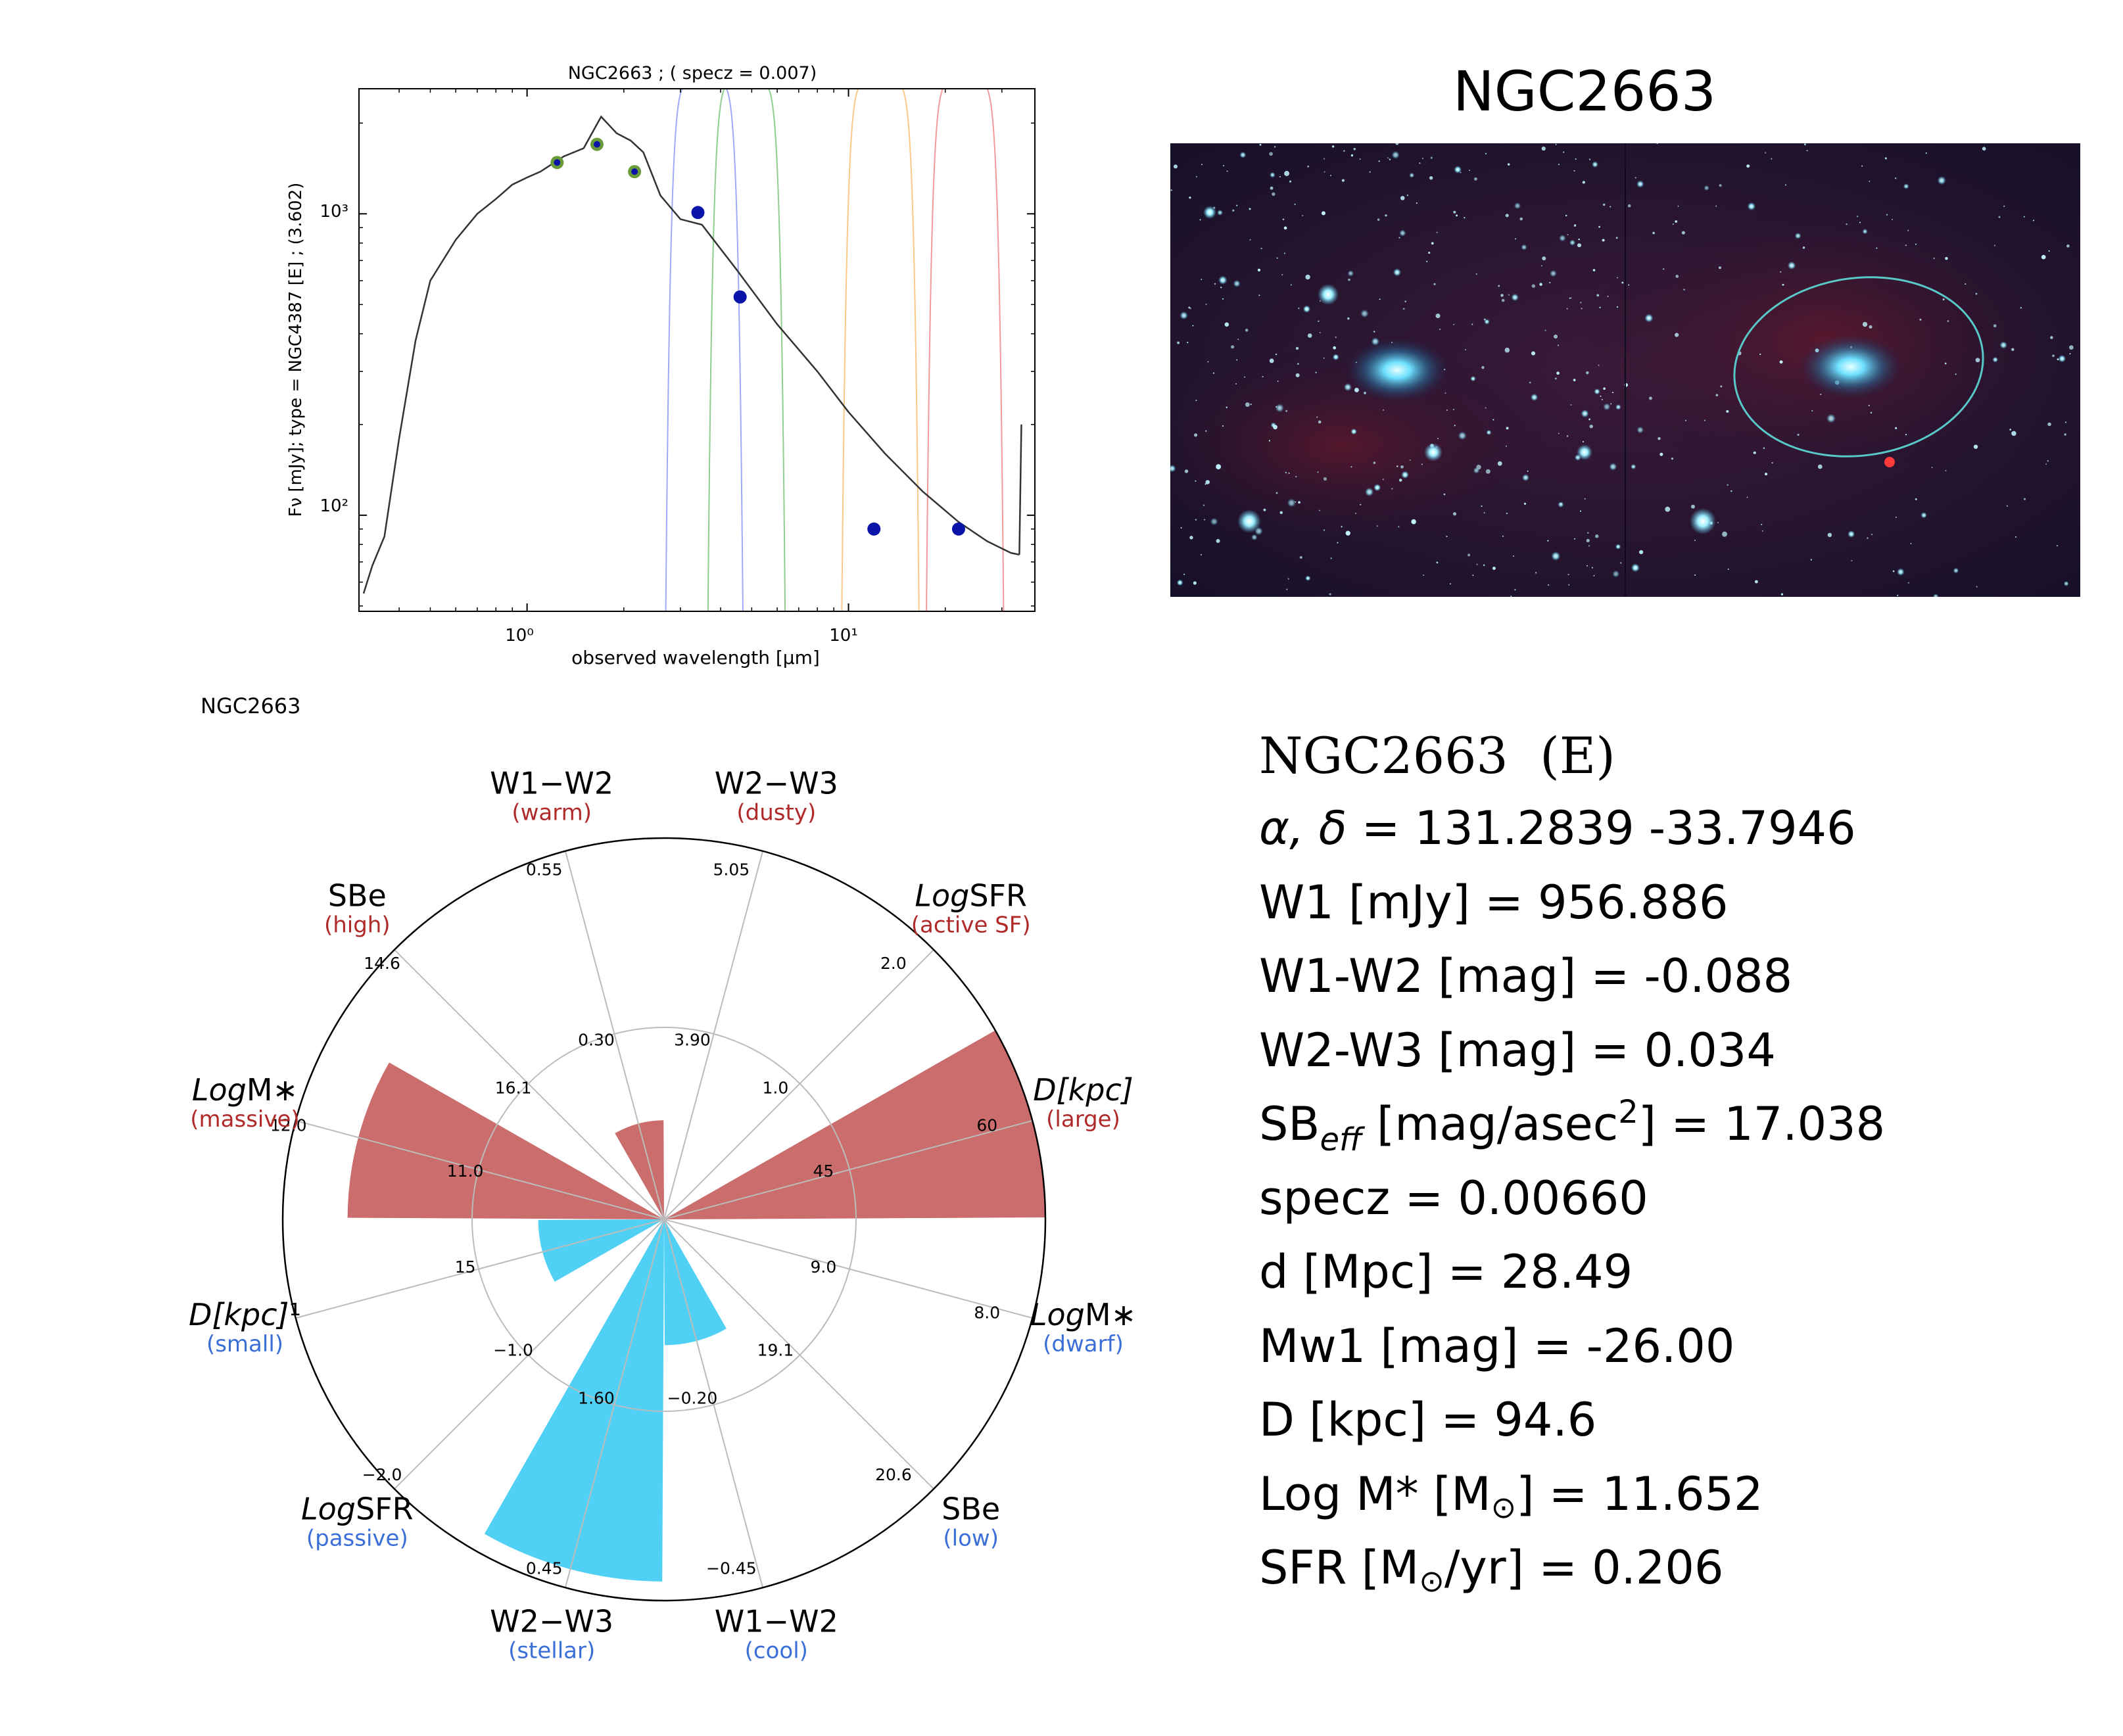 Image resolution: width=2123 pixels, height=1736 pixels. Describe the element at coordinates (731, 870) in the screenshot. I see `radar-tick-outer: 5.05` at that location.